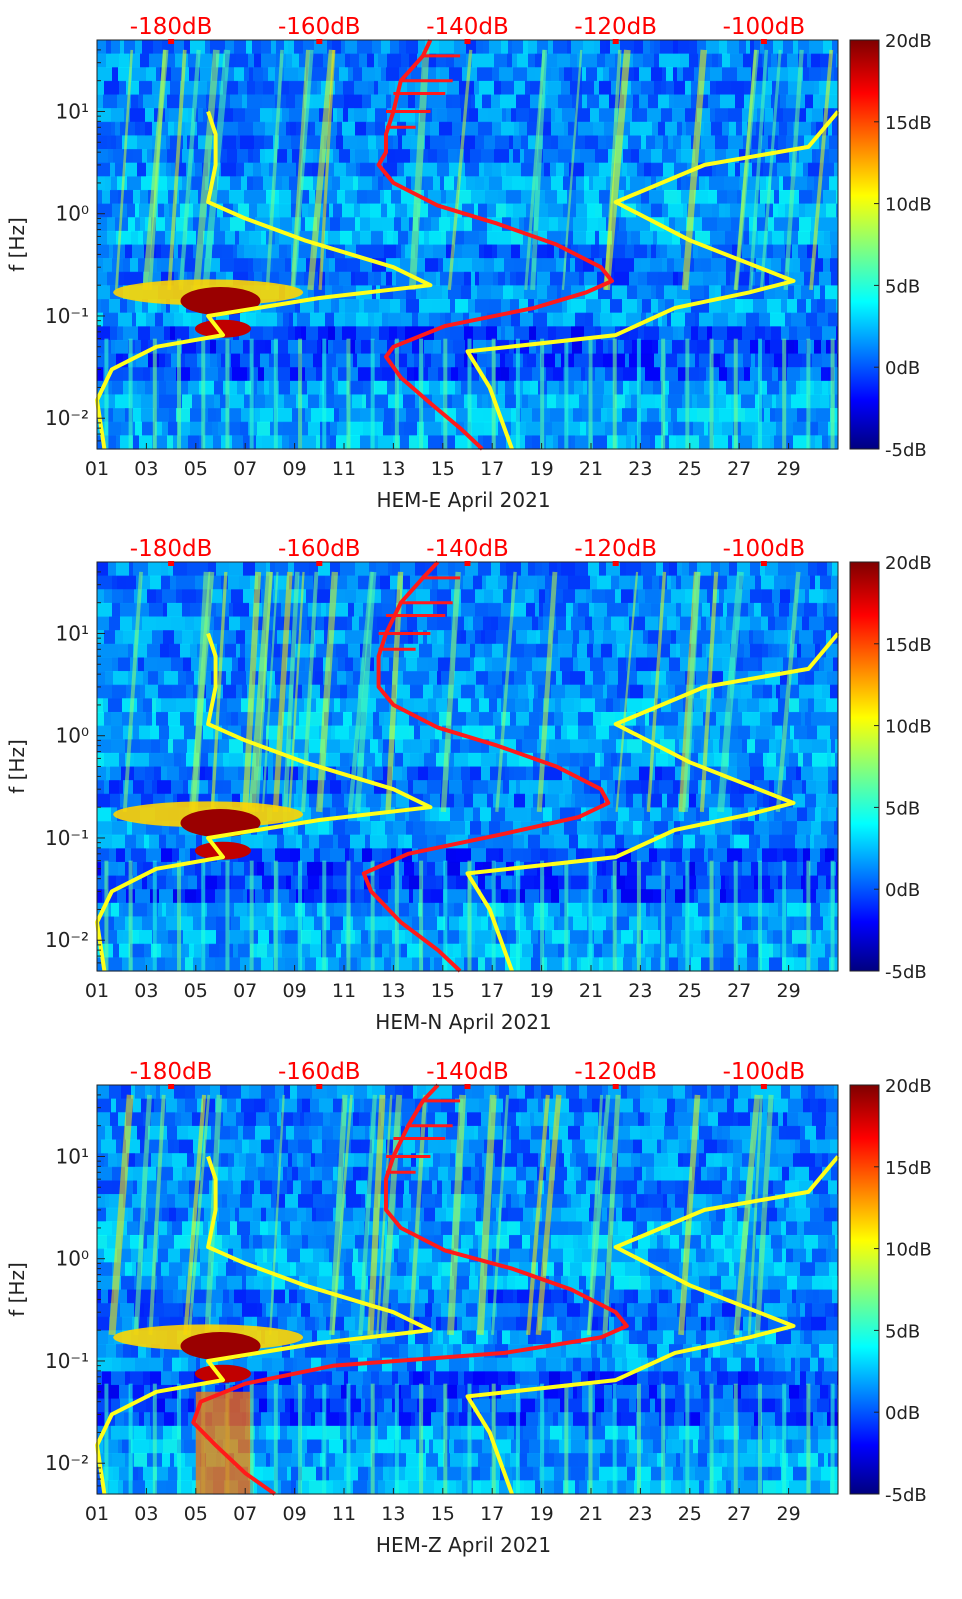 The height and width of the screenshot is (1599, 962). What do you see at coordinates (463, 1545) in the screenshot?
I see `x-axis-label: HEM-Z April 2021` at bounding box center [463, 1545].